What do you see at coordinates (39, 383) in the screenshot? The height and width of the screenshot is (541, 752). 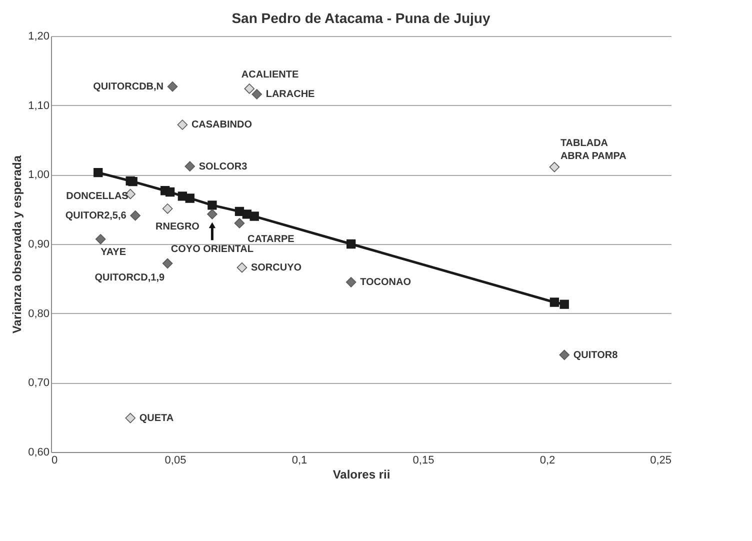 I see `y-tick-label: 0,70` at bounding box center [39, 383].